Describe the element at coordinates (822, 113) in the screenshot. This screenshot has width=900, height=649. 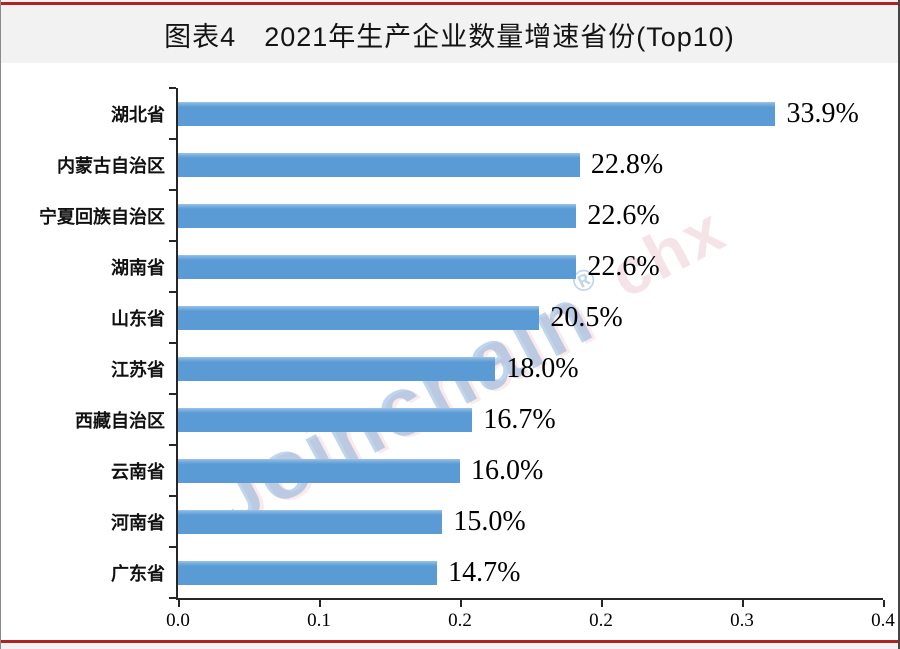
I see `value-label: 33.9%` at that location.